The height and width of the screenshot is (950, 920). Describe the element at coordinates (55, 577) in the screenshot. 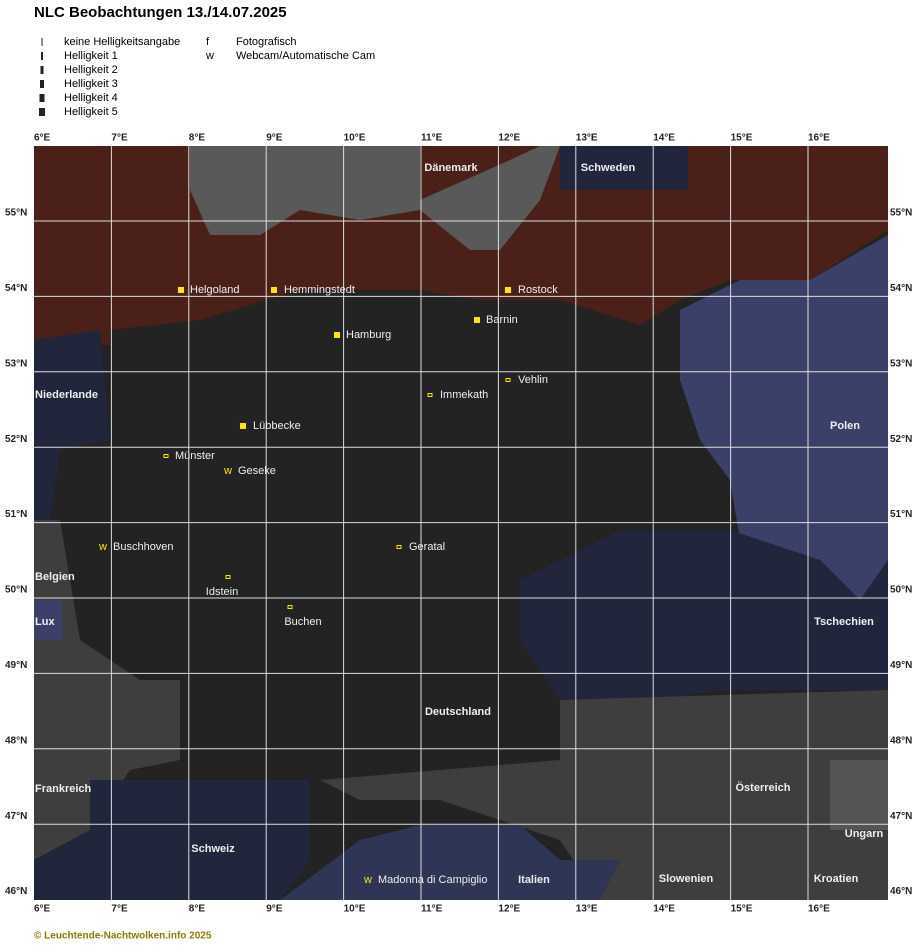

I see `country-label: Belgien` at that location.